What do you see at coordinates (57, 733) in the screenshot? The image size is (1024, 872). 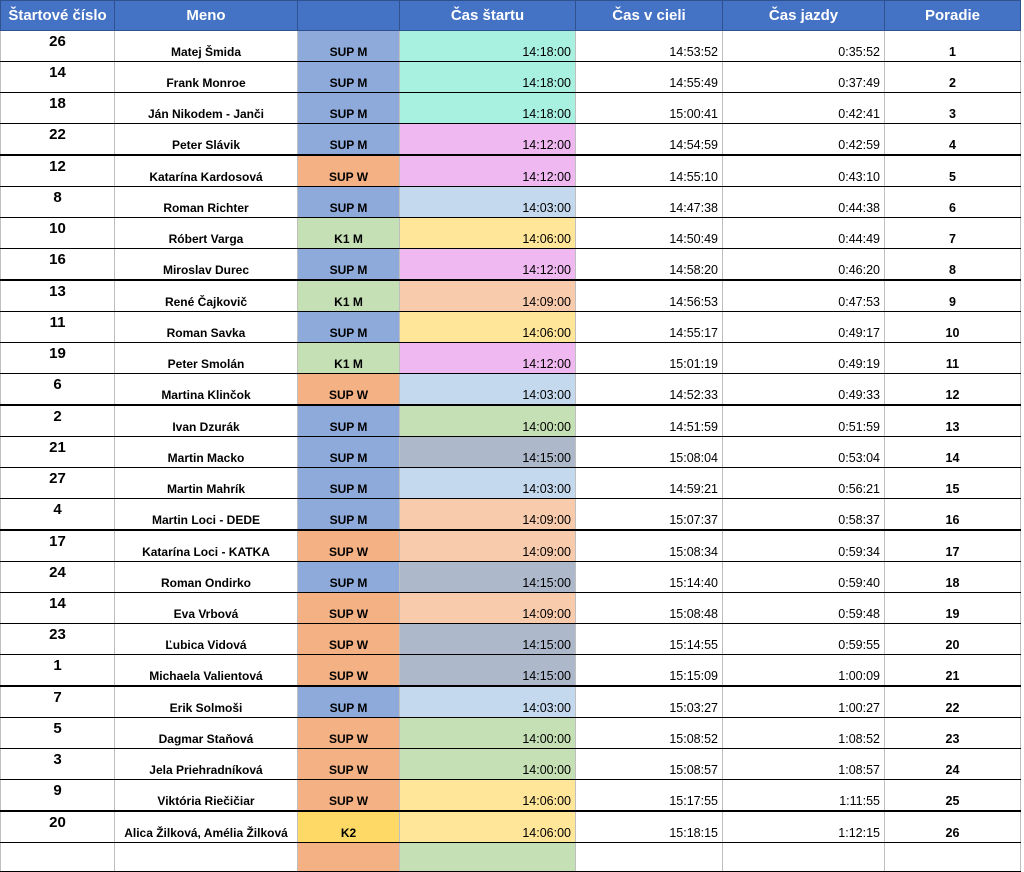 I see `start-number-cell: 5` at bounding box center [57, 733].